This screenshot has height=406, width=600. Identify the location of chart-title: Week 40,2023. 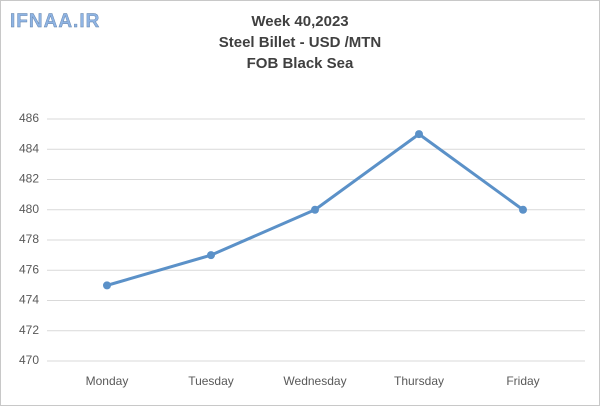
(299, 21).